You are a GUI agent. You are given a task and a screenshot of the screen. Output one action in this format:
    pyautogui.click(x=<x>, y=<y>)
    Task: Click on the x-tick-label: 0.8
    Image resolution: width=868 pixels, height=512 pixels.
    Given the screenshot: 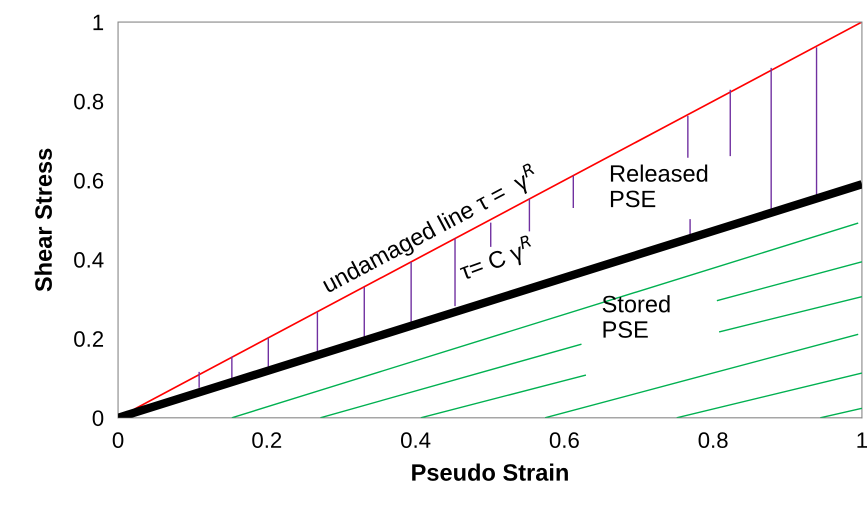 What is the action you would take?
    pyautogui.click(x=713, y=440)
    